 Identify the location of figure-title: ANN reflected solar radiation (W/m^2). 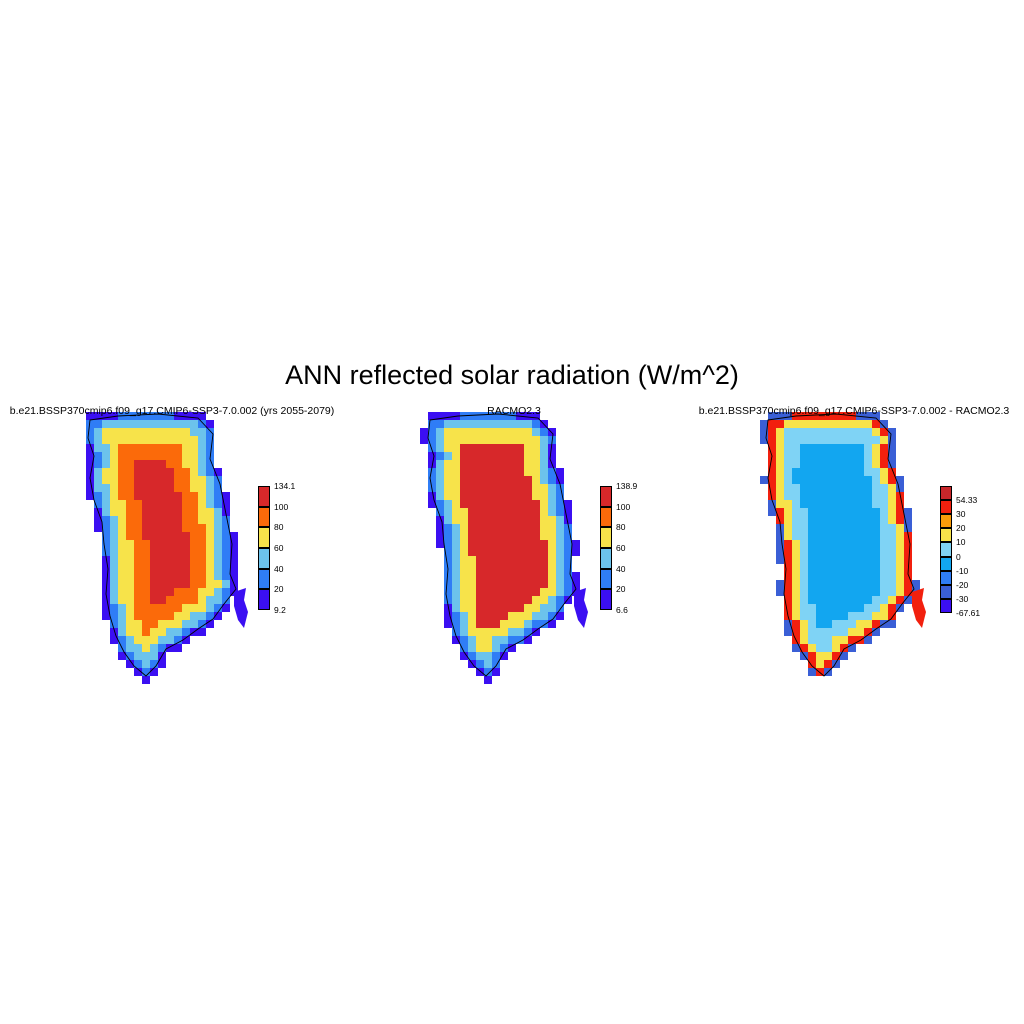
(512, 375).